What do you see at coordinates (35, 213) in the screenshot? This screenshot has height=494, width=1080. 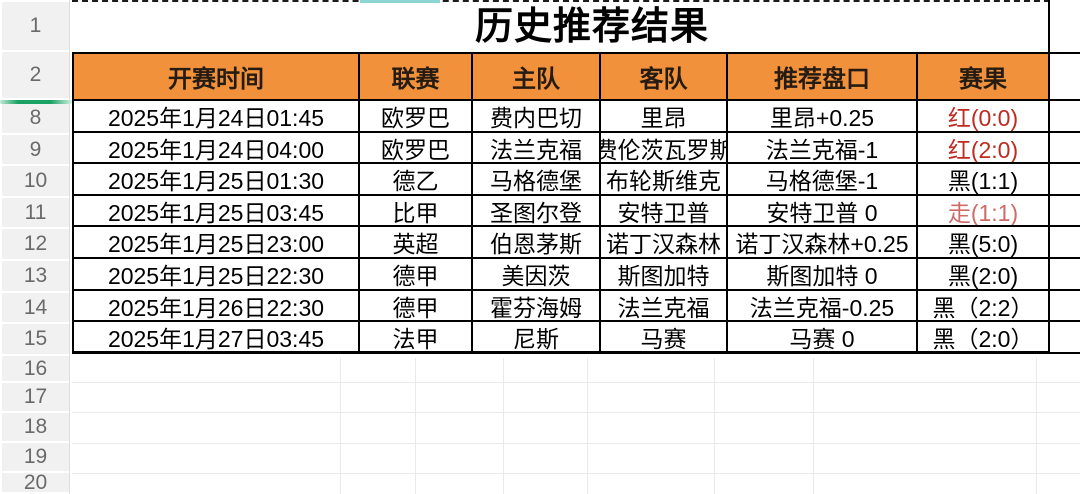 I see `row-header-11: 11` at bounding box center [35, 213].